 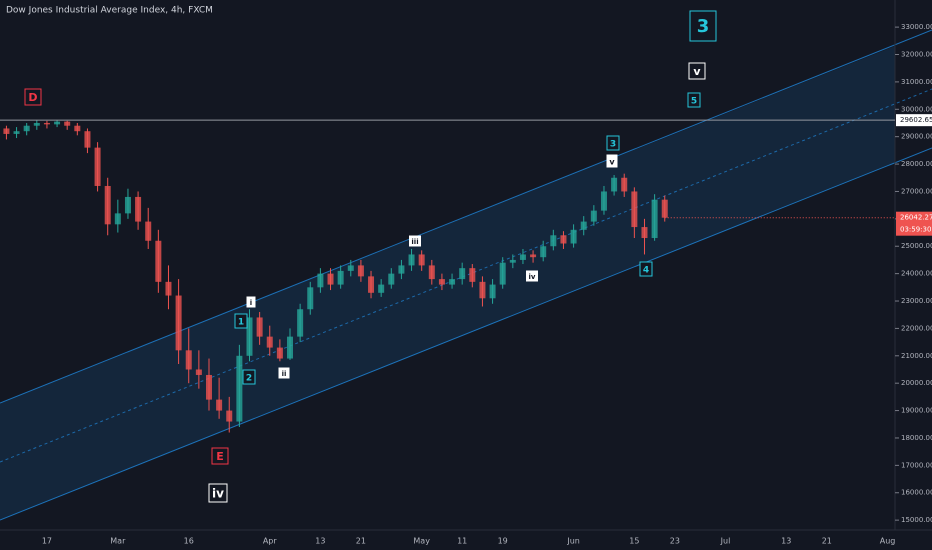 What do you see at coordinates (189, 541) in the screenshot?
I see `x-tick-label: 16` at bounding box center [189, 541].